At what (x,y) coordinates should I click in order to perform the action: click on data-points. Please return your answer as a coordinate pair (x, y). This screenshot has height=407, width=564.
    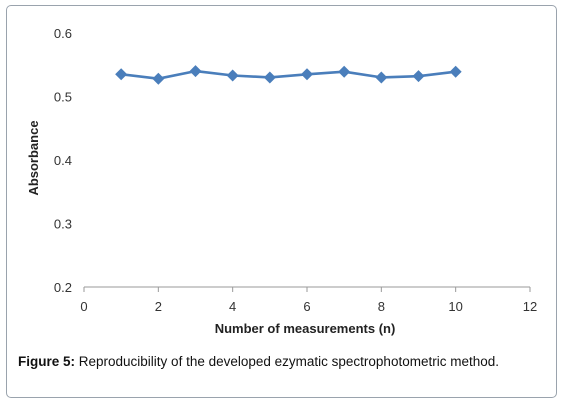
    Looking at the image, I should click on (288, 75).